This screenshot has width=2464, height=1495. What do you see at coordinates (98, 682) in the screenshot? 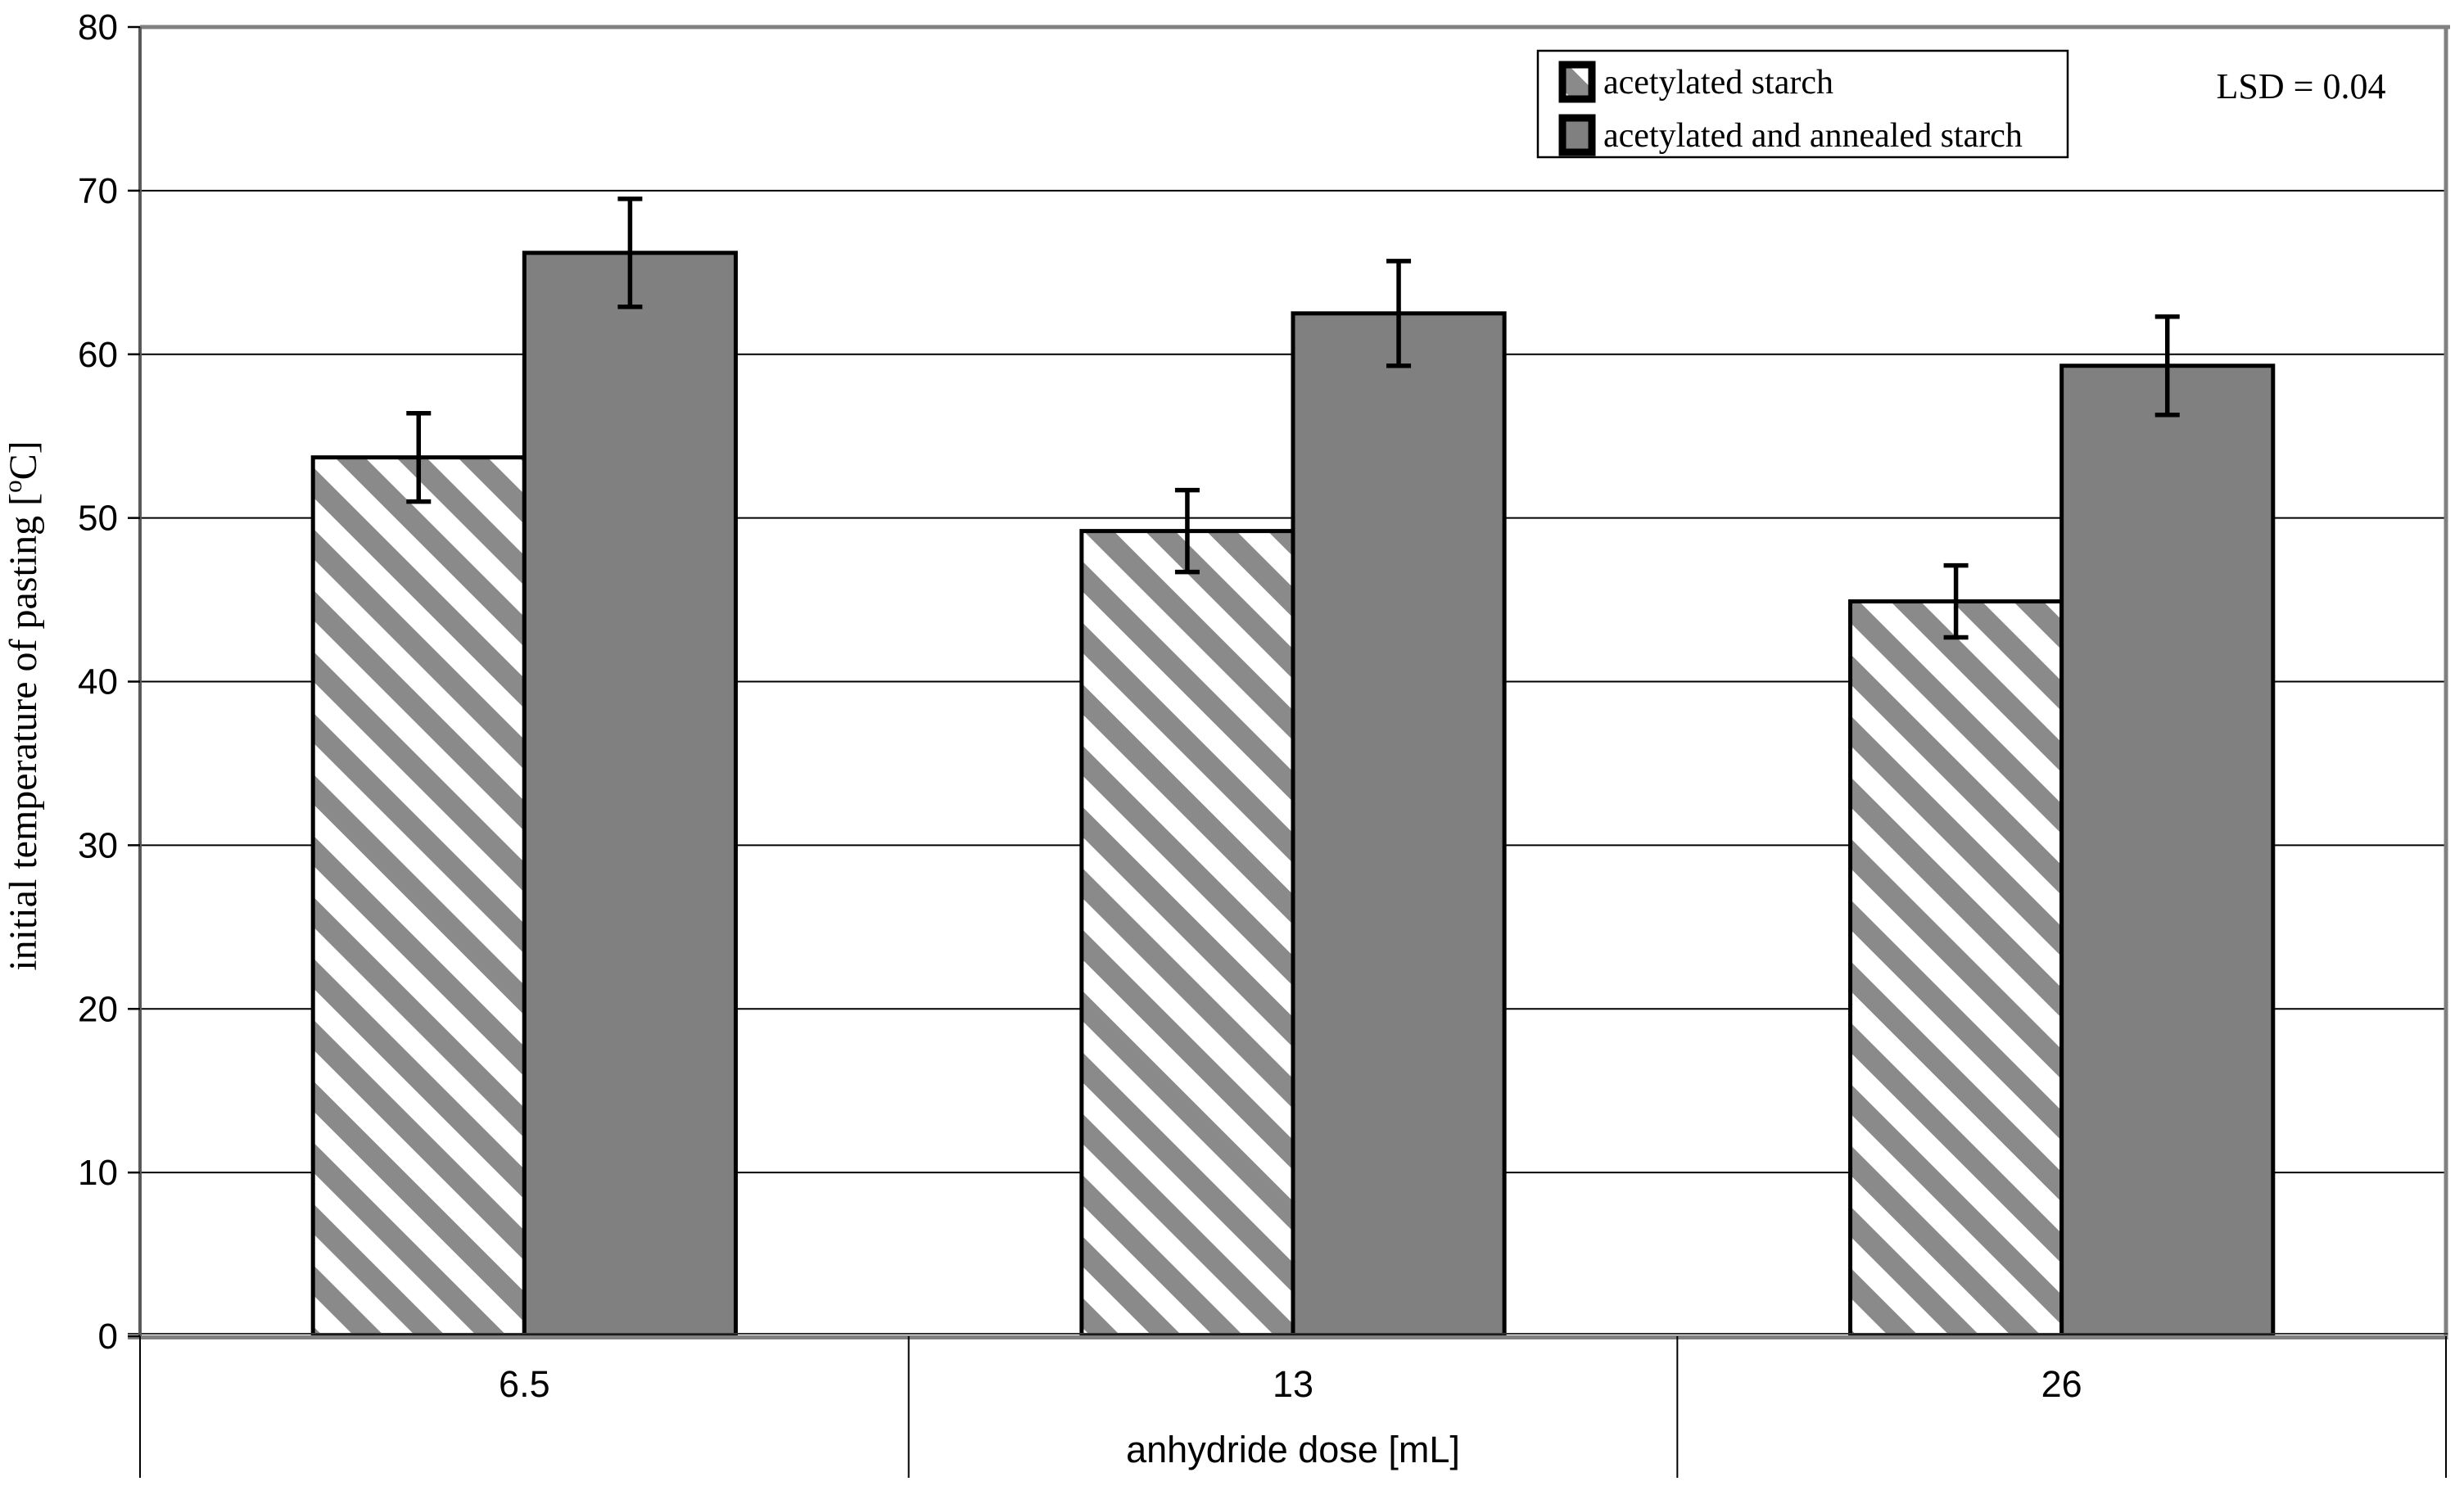
I see `y-tick-label-40: 40` at bounding box center [98, 682].